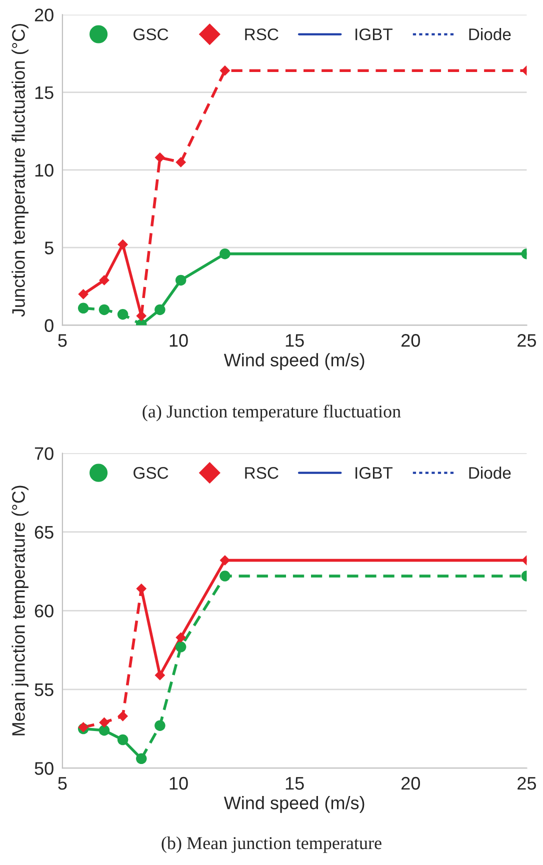 The image size is (543, 865). What do you see at coordinates (44, 690) in the screenshot?
I see `y-tick-label: 55` at bounding box center [44, 690].